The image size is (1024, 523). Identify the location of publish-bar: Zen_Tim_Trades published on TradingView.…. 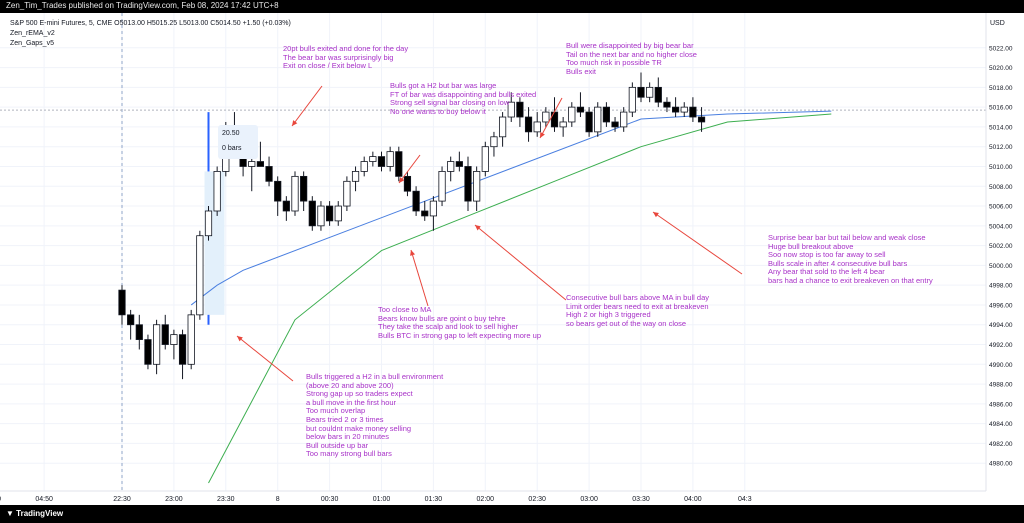
(512, 6).